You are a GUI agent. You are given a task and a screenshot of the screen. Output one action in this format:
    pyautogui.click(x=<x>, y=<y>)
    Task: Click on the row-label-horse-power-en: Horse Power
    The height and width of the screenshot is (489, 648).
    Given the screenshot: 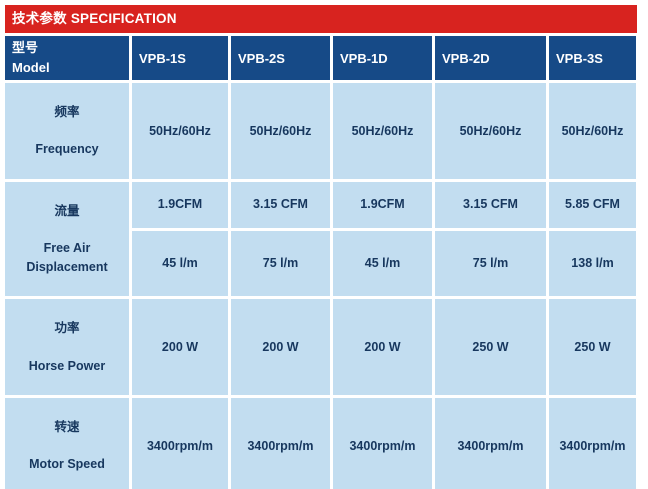 What is the action you would take?
    pyautogui.click(x=67, y=365)
    